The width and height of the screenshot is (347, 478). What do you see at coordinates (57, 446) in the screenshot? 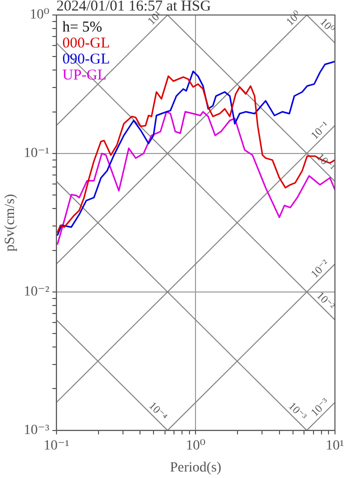
I see `x-tick-label: 10⁻¹` at bounding box center [57, 446].